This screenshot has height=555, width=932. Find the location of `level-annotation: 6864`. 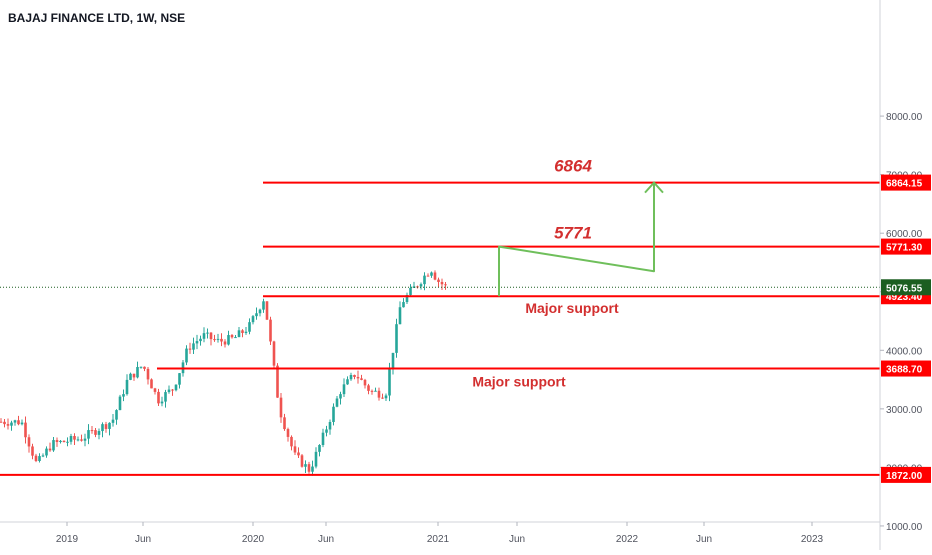

level-annotation: 6864 is located at coordinates (573, 166).